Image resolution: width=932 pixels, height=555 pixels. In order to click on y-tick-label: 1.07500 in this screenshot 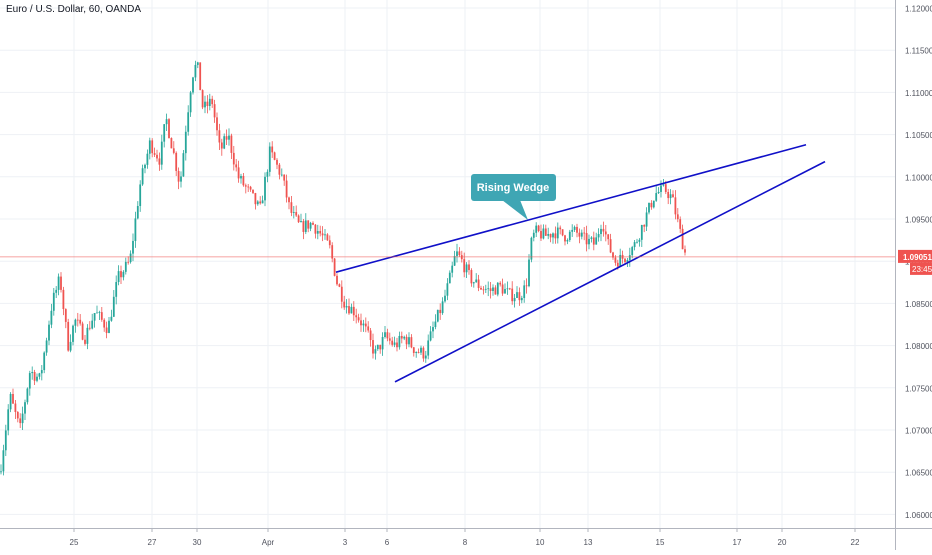, I will do `click(918, 388)`.